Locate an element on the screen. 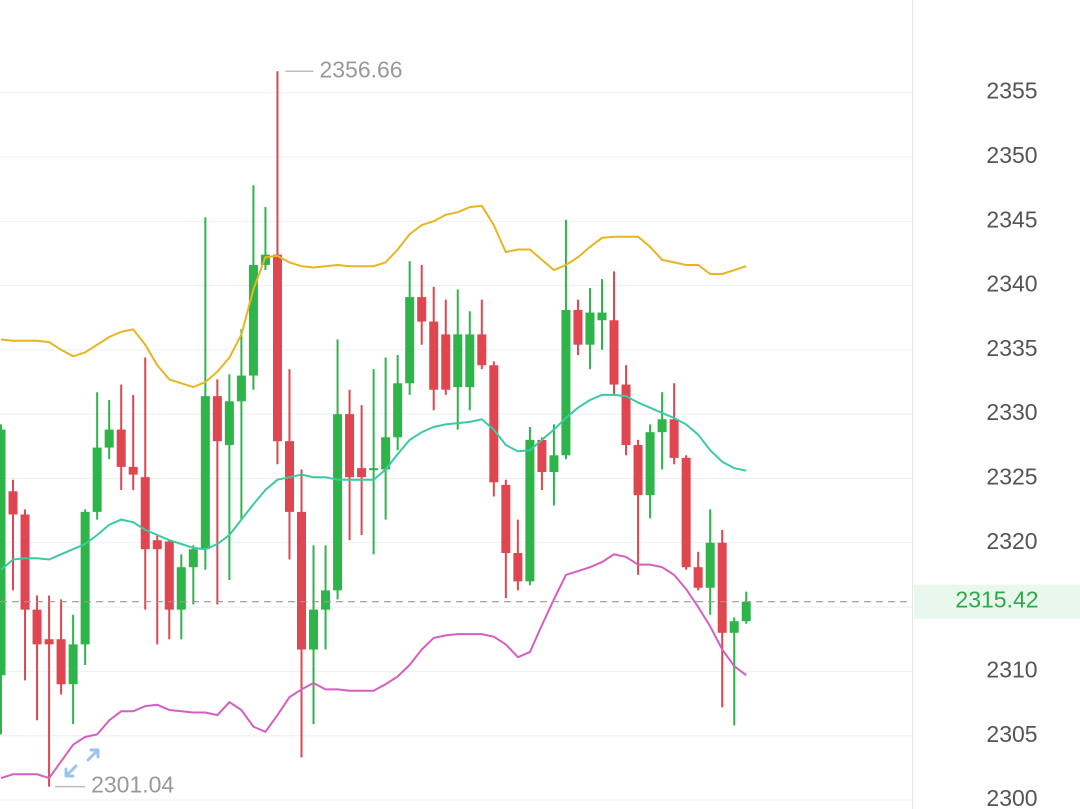 This screenshot has width=1080, height=809. last-price-label: 2315.42 is located at coordinates (996, 600).